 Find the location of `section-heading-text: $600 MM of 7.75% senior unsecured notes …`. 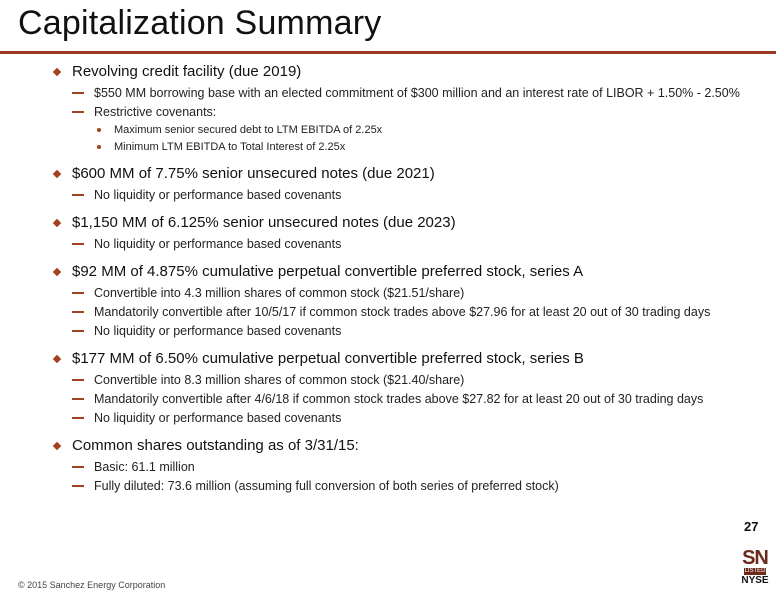

section-heading-text: $600 MM of 7.75% senior unsecured notes … is located at coordinates (253, 173).